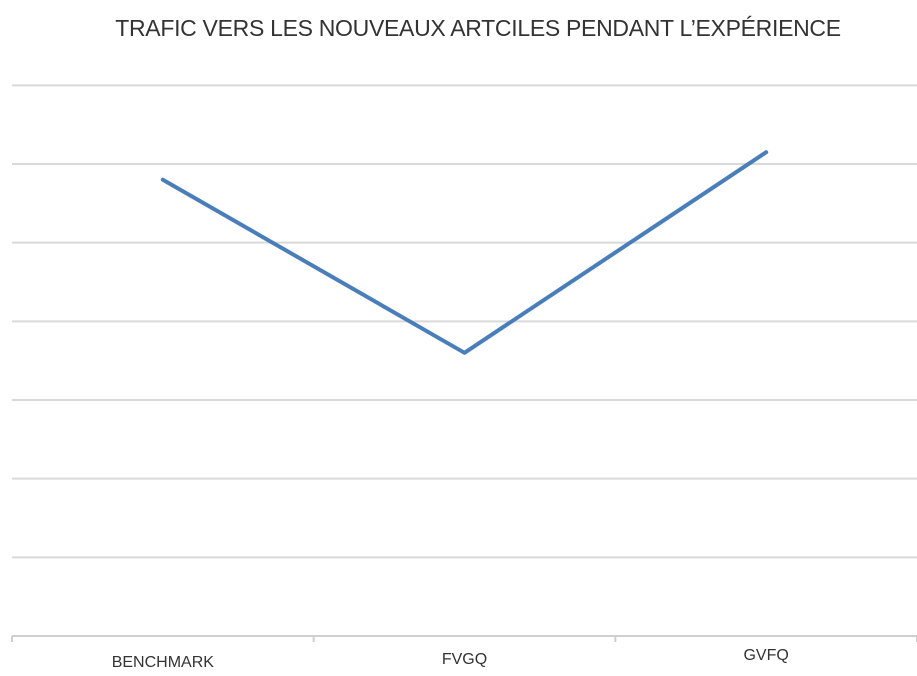 The height and width of the screenshot is (676, 917). I want to click on x-tick-label: GVFQ, so click(765, 655).